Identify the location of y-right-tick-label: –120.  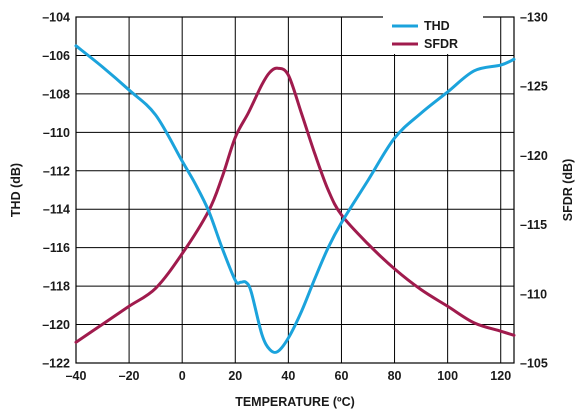
(534, 156).